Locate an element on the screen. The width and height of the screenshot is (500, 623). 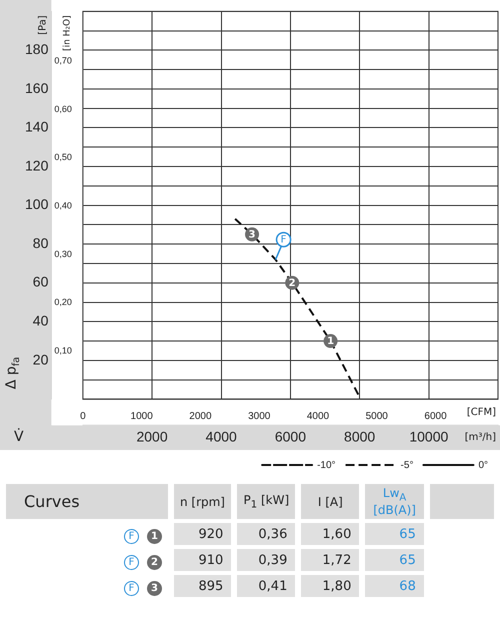
data-label: 68 is located at coordinates (394, 586).